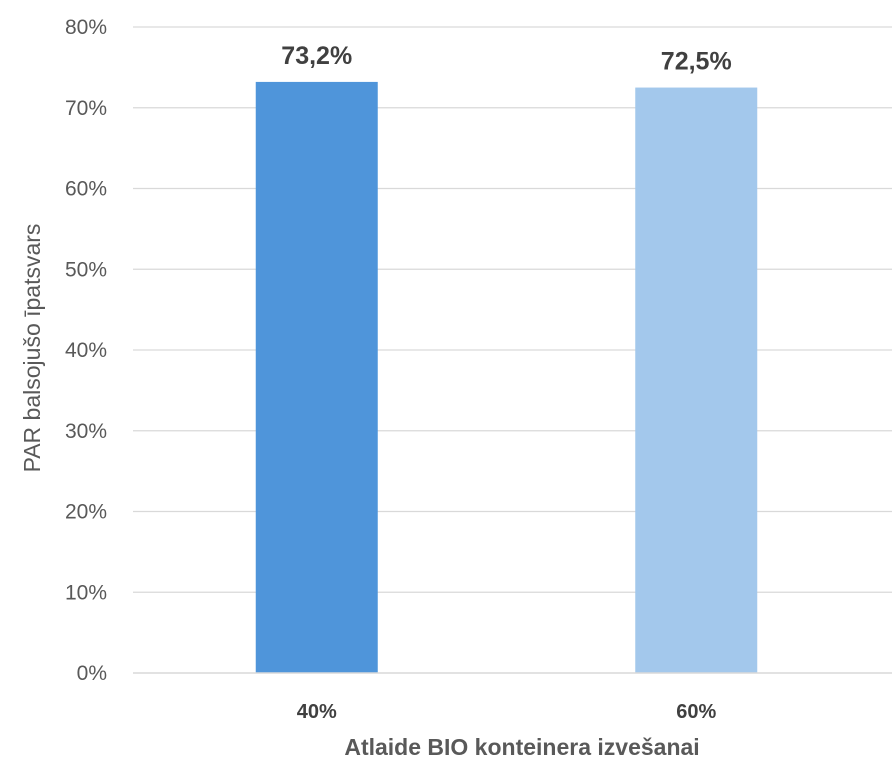 The width and height of the screenshot is (892, 770). I want to click on y-tick-label: 20%, so click(86, 512).